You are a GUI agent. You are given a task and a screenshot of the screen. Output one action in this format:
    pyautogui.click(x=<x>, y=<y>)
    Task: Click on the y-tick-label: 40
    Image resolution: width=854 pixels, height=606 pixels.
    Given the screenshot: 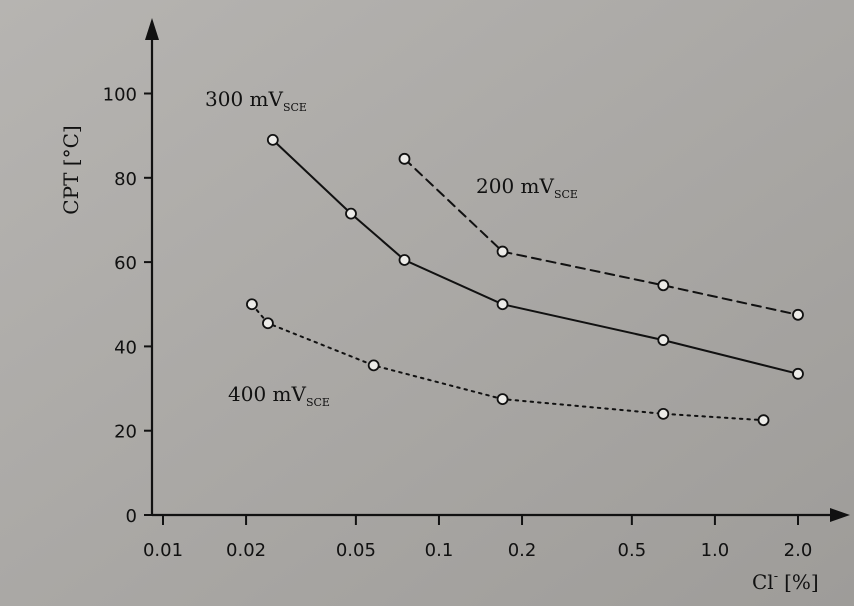 What is the action you would take?
    pyautogui.click(x=125, y=347)
    